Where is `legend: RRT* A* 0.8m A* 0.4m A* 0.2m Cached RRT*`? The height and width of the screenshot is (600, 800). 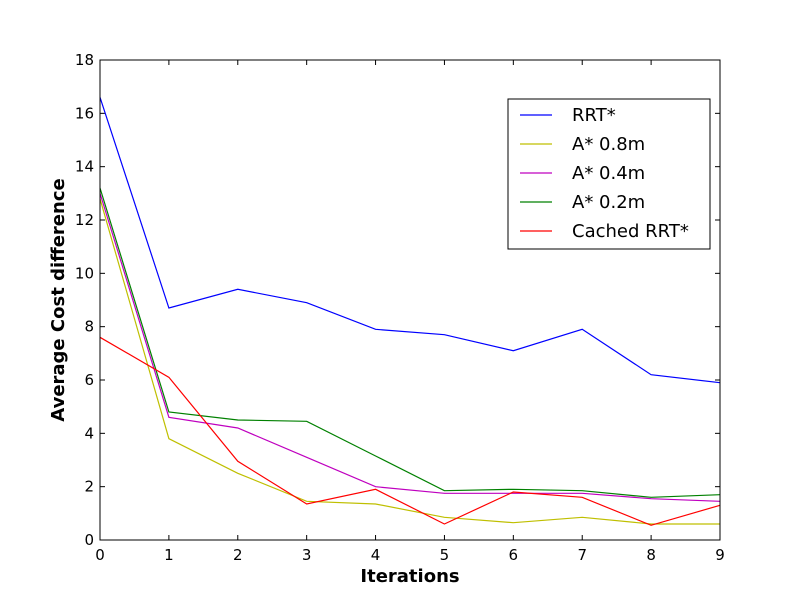 legend: RRT* A* 0.8m A* 0.4m A* 0.2m Cached RRT* is located at coordinates (609, 174).